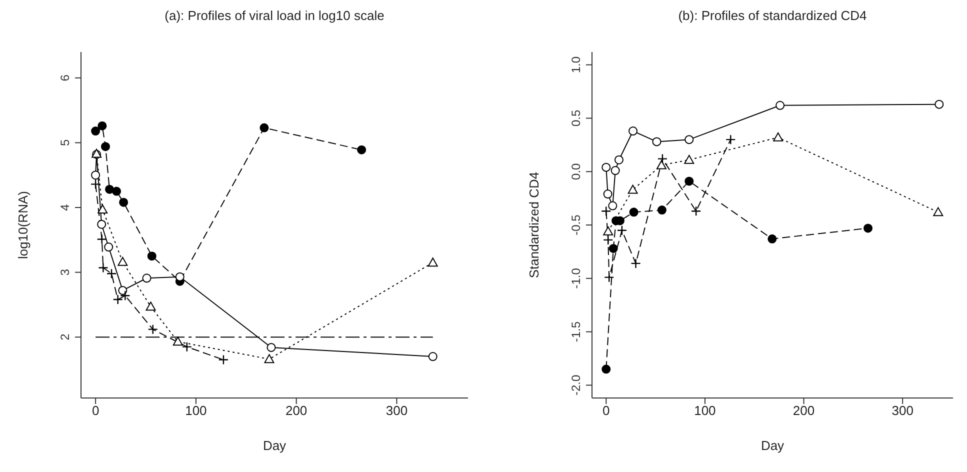  What do you see at coordinates (576, 171) in the screenshot?
I see `y-tick-label: 0.0` at bounding box center [576, 171].